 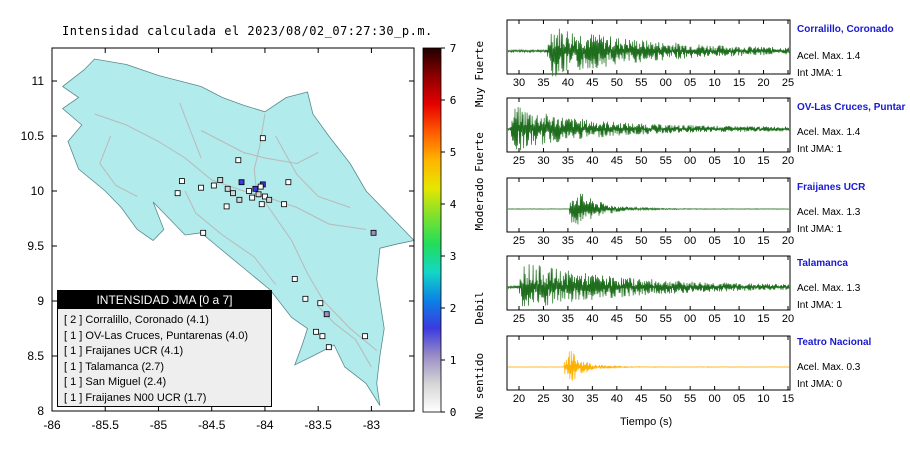 I want to click on time-axis-label: Tiempo (s), so click(x=646, y=422).